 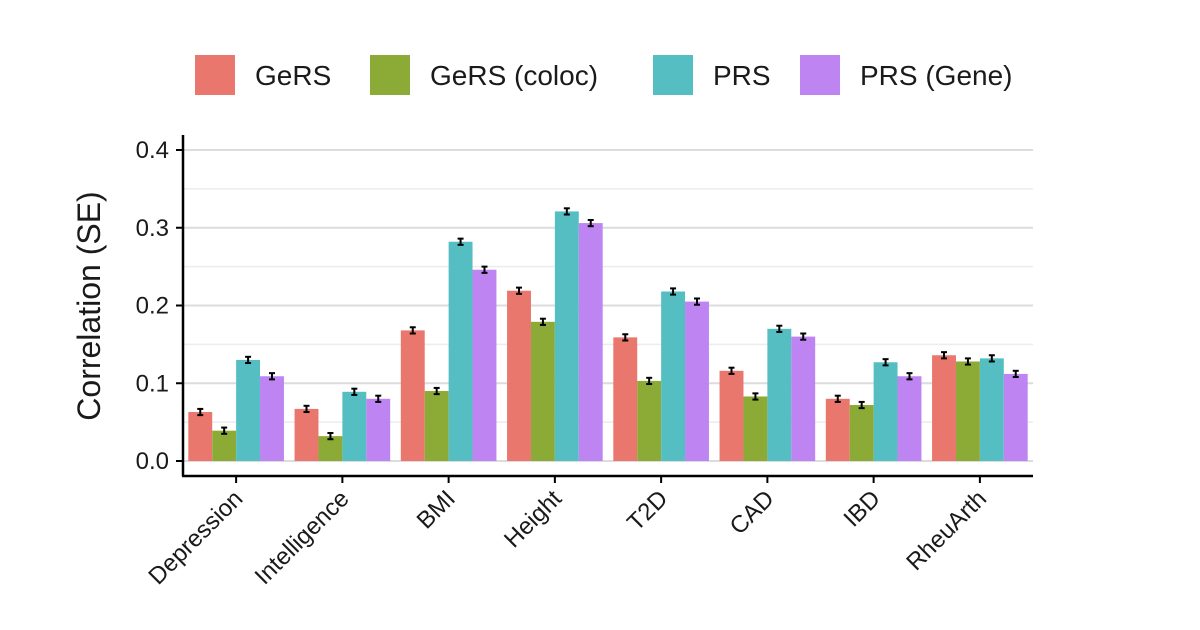 What do you see at coordinates (731, 415) in the screenshot?
I see `bar-cad-gers` at bounding box center [731, 415].